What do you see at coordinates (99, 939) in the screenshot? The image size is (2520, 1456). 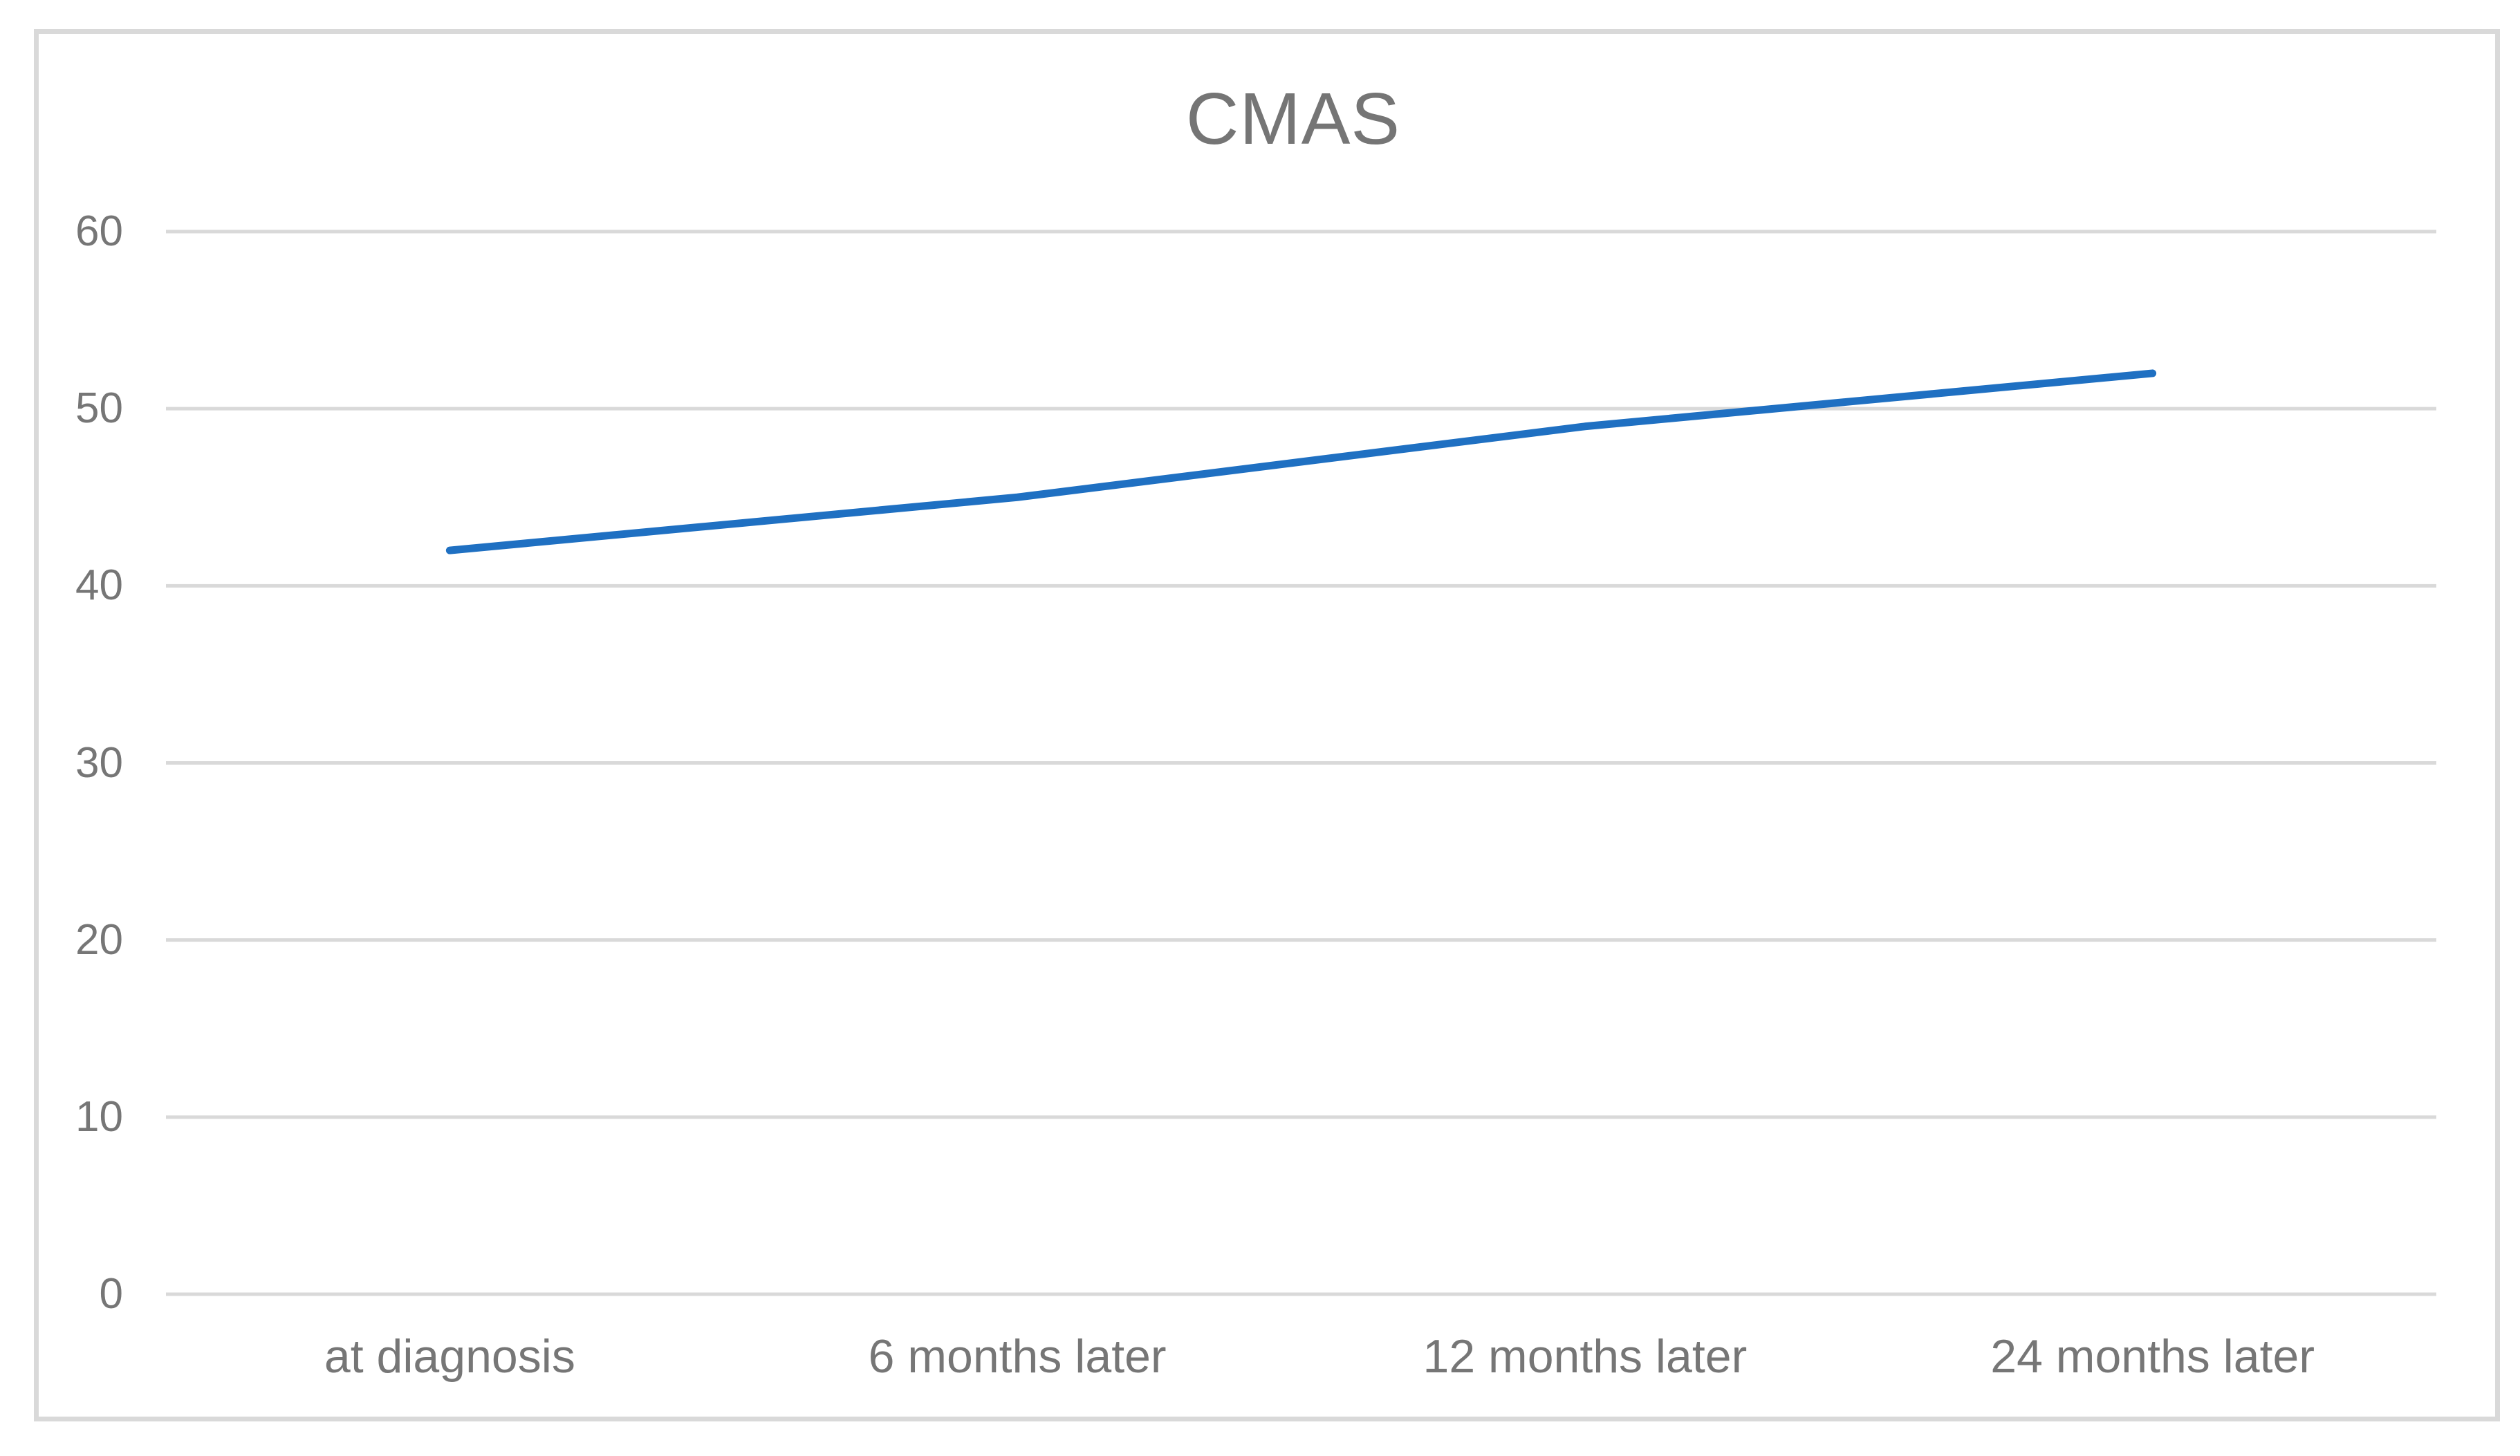 I see `y-tick-label-20: 20` at bounding box center [99, 939].